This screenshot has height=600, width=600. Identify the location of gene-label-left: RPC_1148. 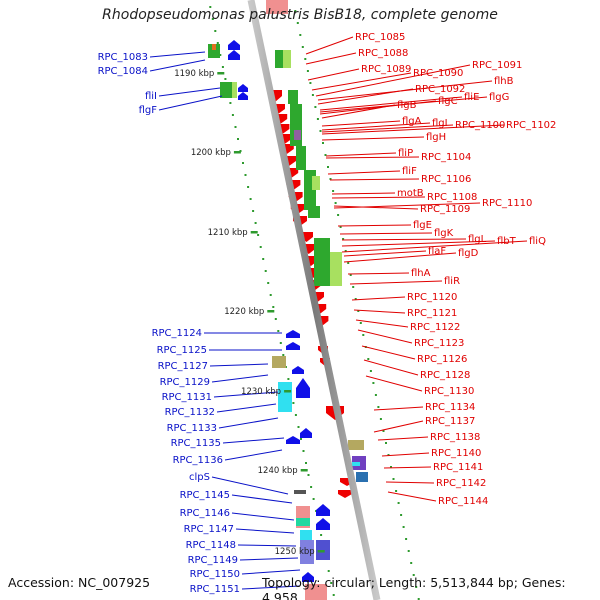
(211, 545).